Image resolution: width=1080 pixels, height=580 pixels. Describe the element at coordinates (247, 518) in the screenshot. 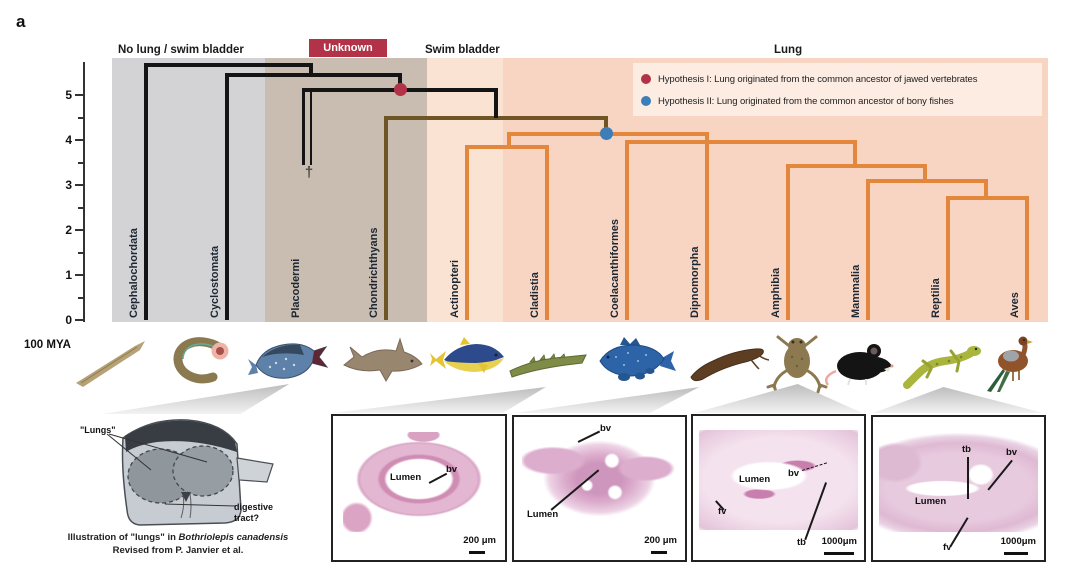

I see `digestive-annotation-line2: tract?` at that location.